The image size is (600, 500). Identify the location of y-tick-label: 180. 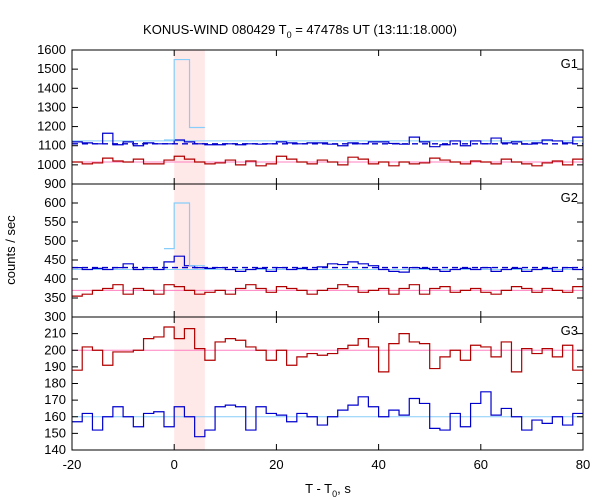
(55, 383).